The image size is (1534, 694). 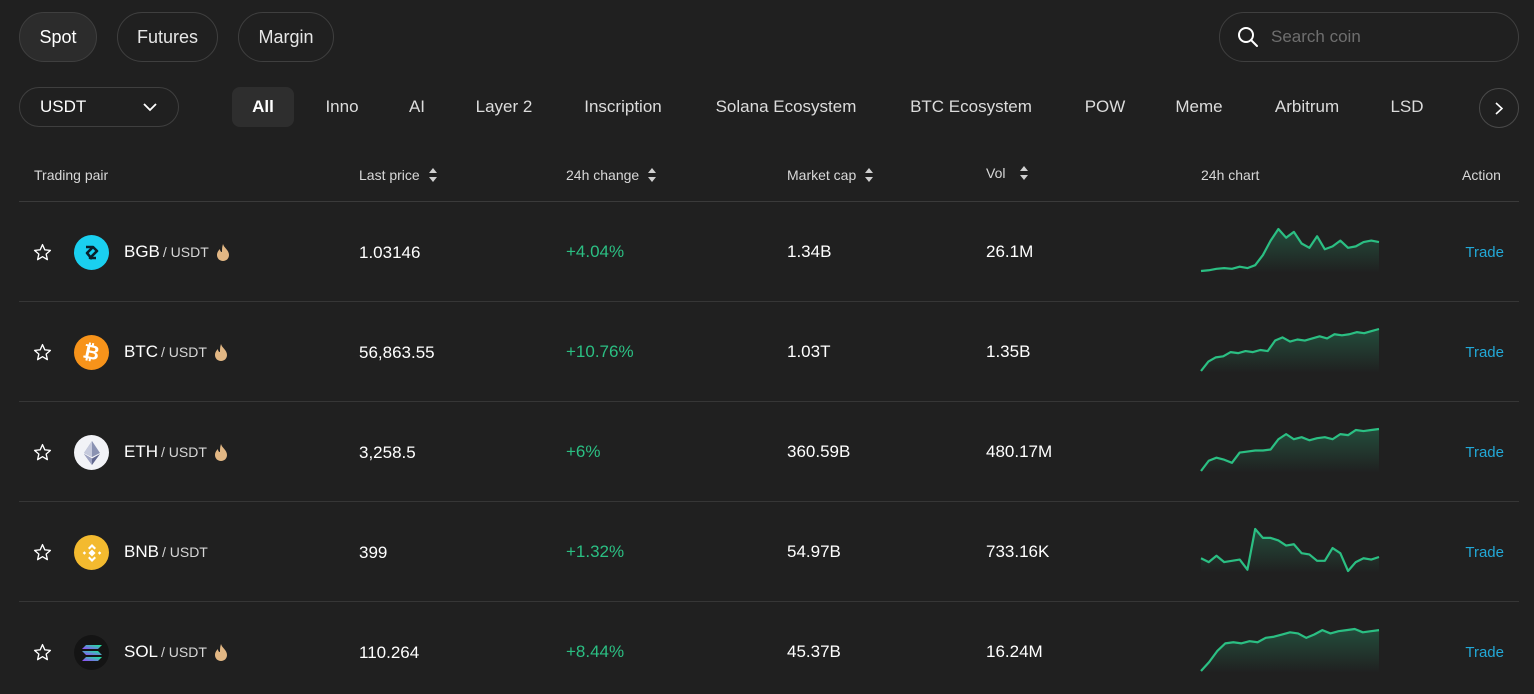 What do you see at coordinates (141, 651) in the screenshot?
I see `pair-base: SOL` at bounding box center [141, 651].